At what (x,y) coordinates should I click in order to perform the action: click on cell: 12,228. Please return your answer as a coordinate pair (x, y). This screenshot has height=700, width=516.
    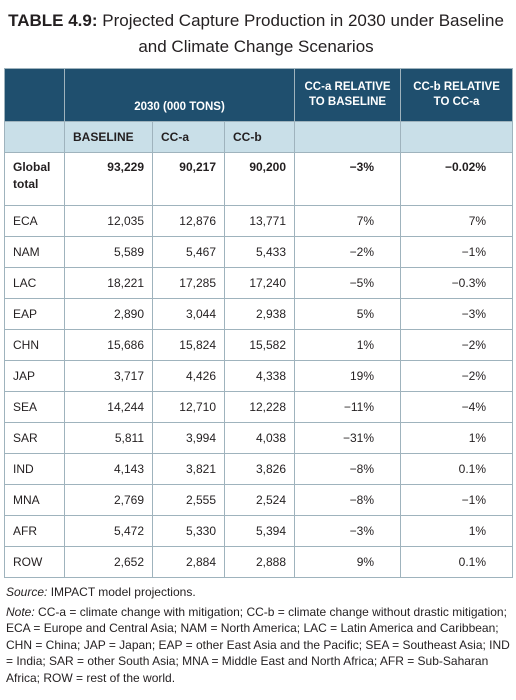
    Looking at the image, I should click on (259, 407).